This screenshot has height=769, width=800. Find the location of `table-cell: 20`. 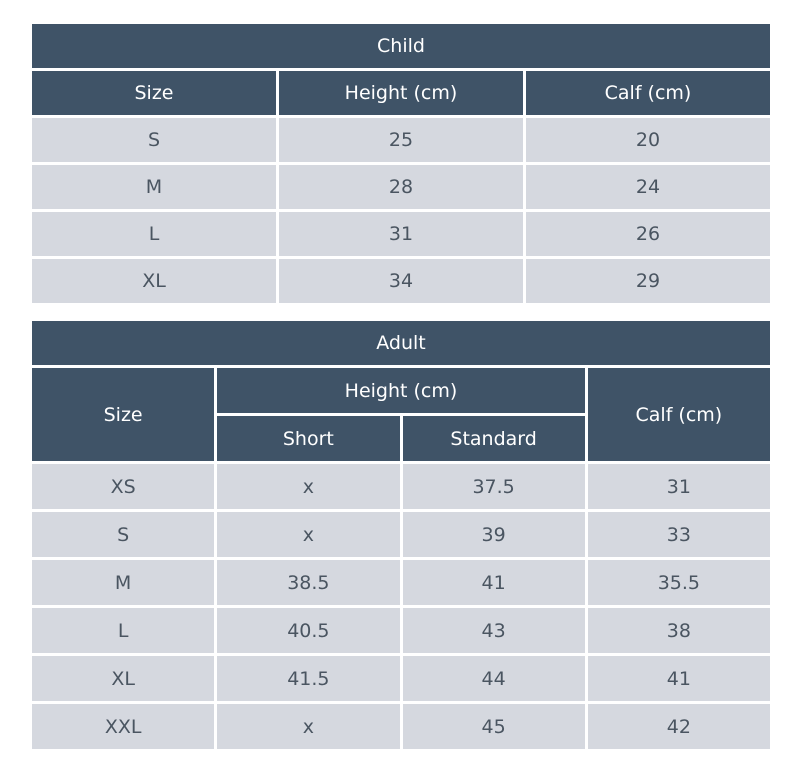

table-cell: 20 is located at coordinates (648, 140).